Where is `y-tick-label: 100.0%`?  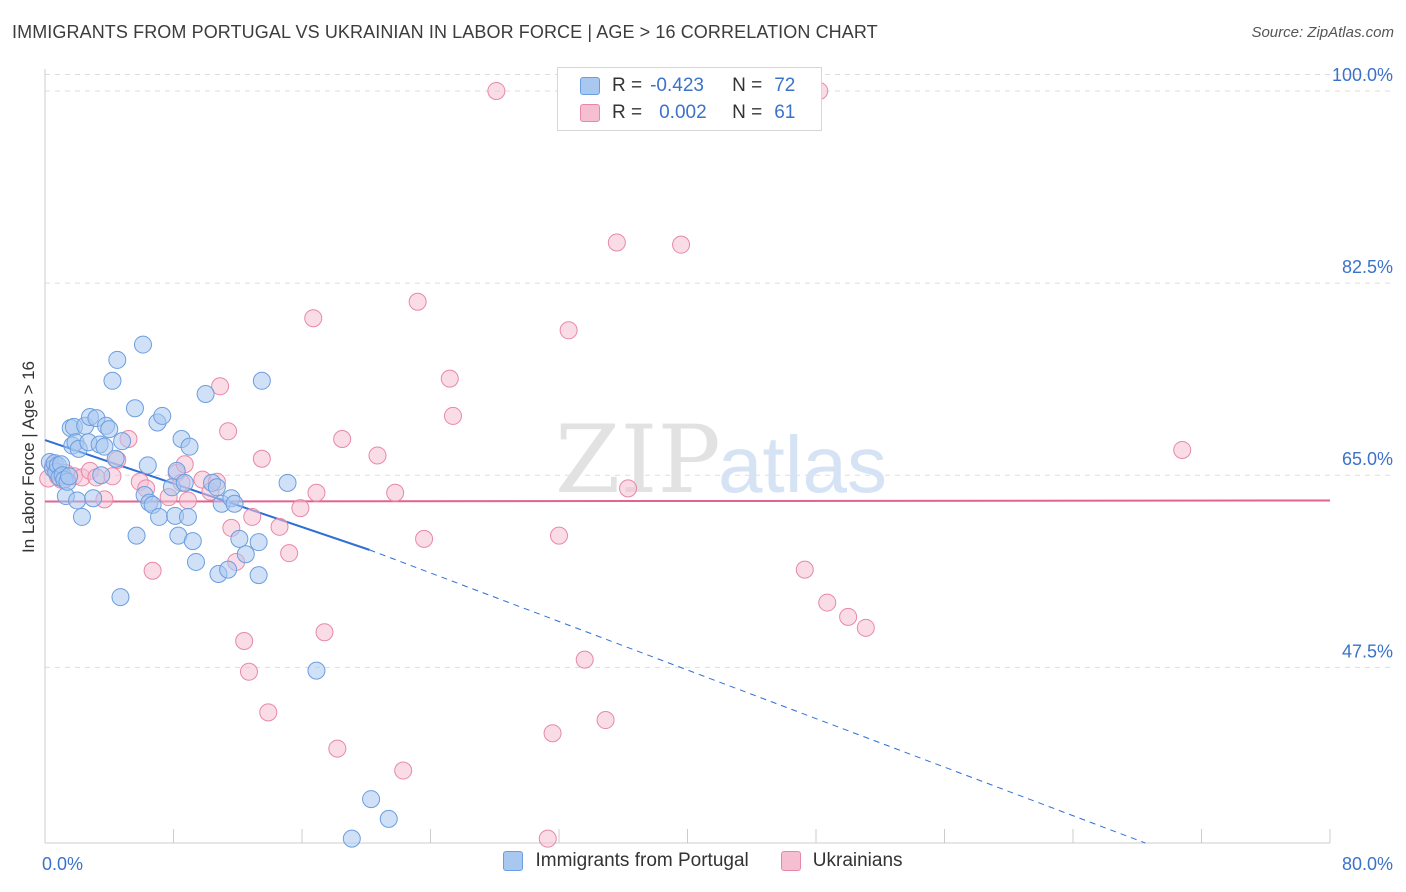 y-tick-label: 100.0% is located at coordinates (1362, 75).